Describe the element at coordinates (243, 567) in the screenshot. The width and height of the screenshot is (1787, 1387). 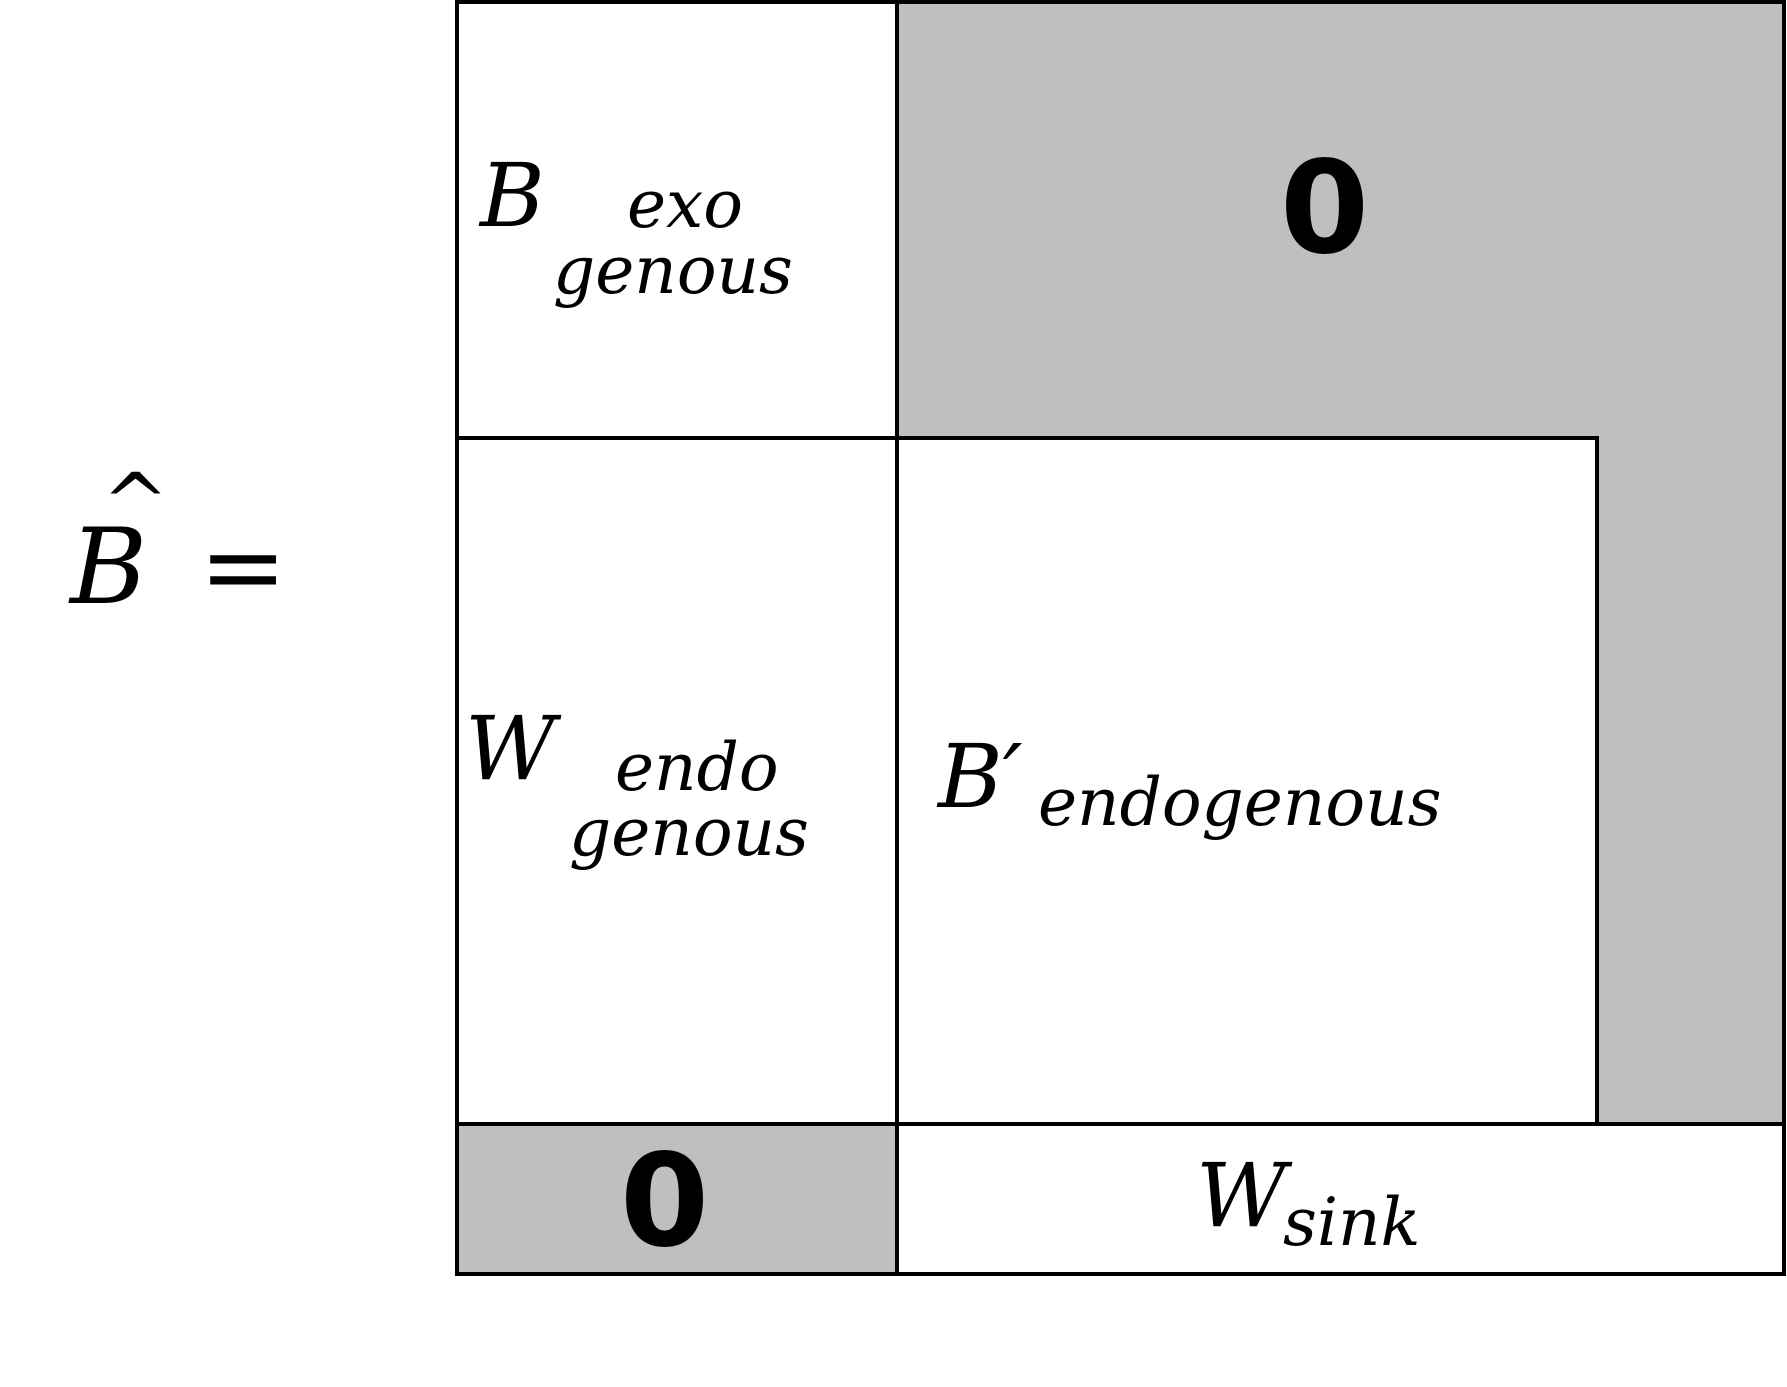
I see `equals-sign: =` at that location.